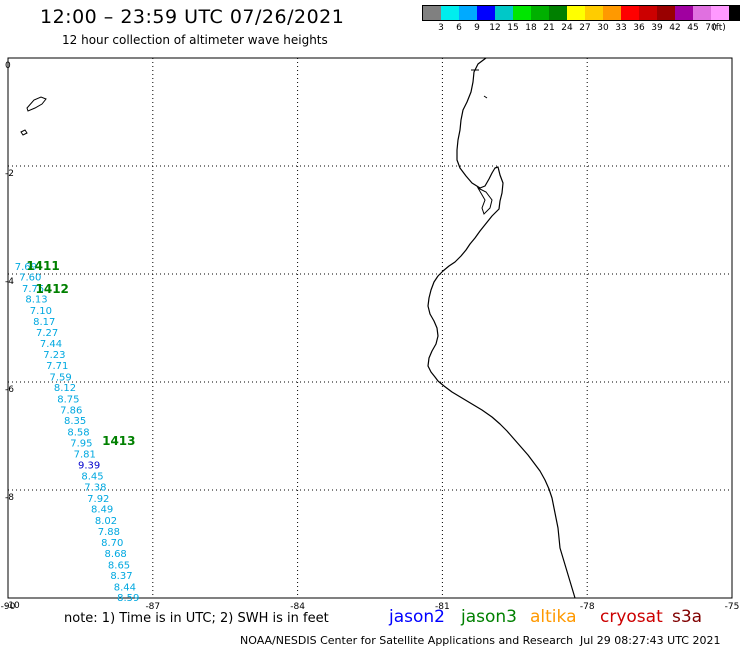  What do you see at coordinates (693, 28) in the screenshot?
I see `legend-label: 45` at bounding box center [693, 28].